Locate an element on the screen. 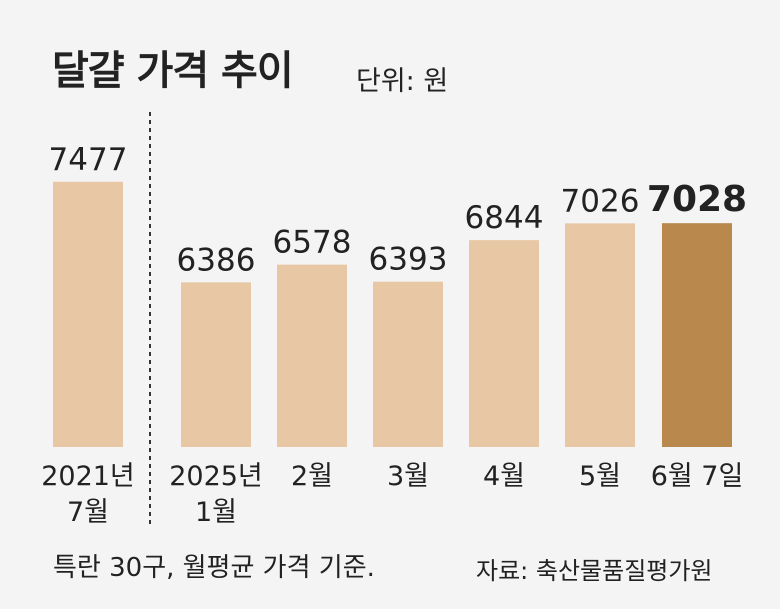 This screenshot has height=609, width=780. unit-label: 단위: 원 is located at coordinates (402, 81).